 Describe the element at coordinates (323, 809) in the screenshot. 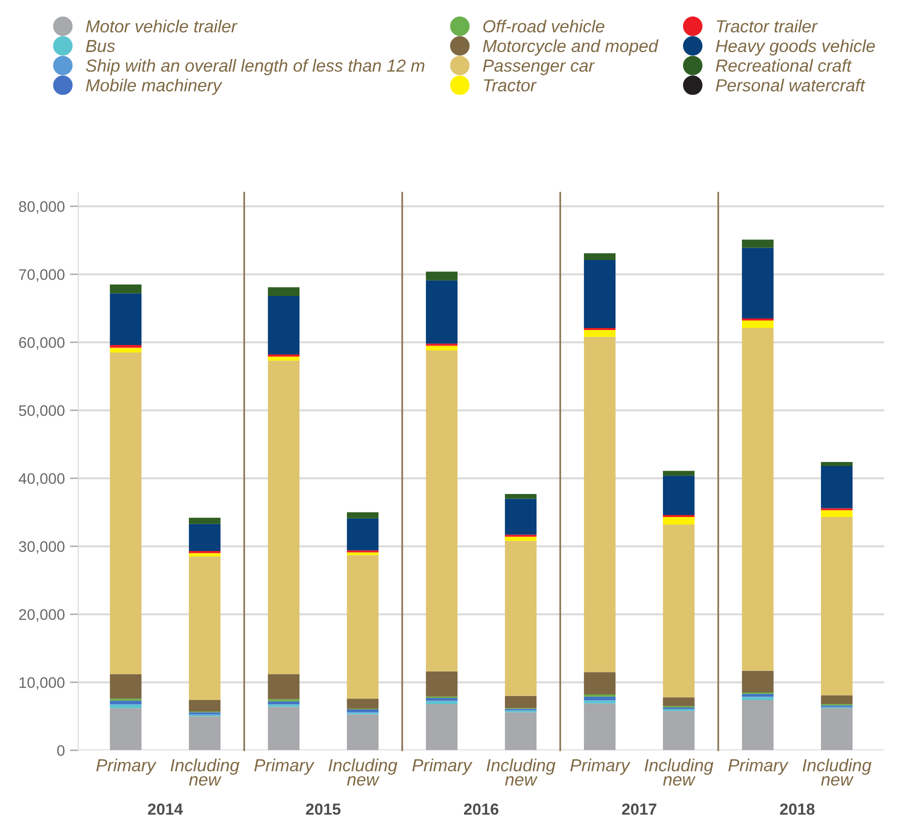

I see `text: 2015` at that location.